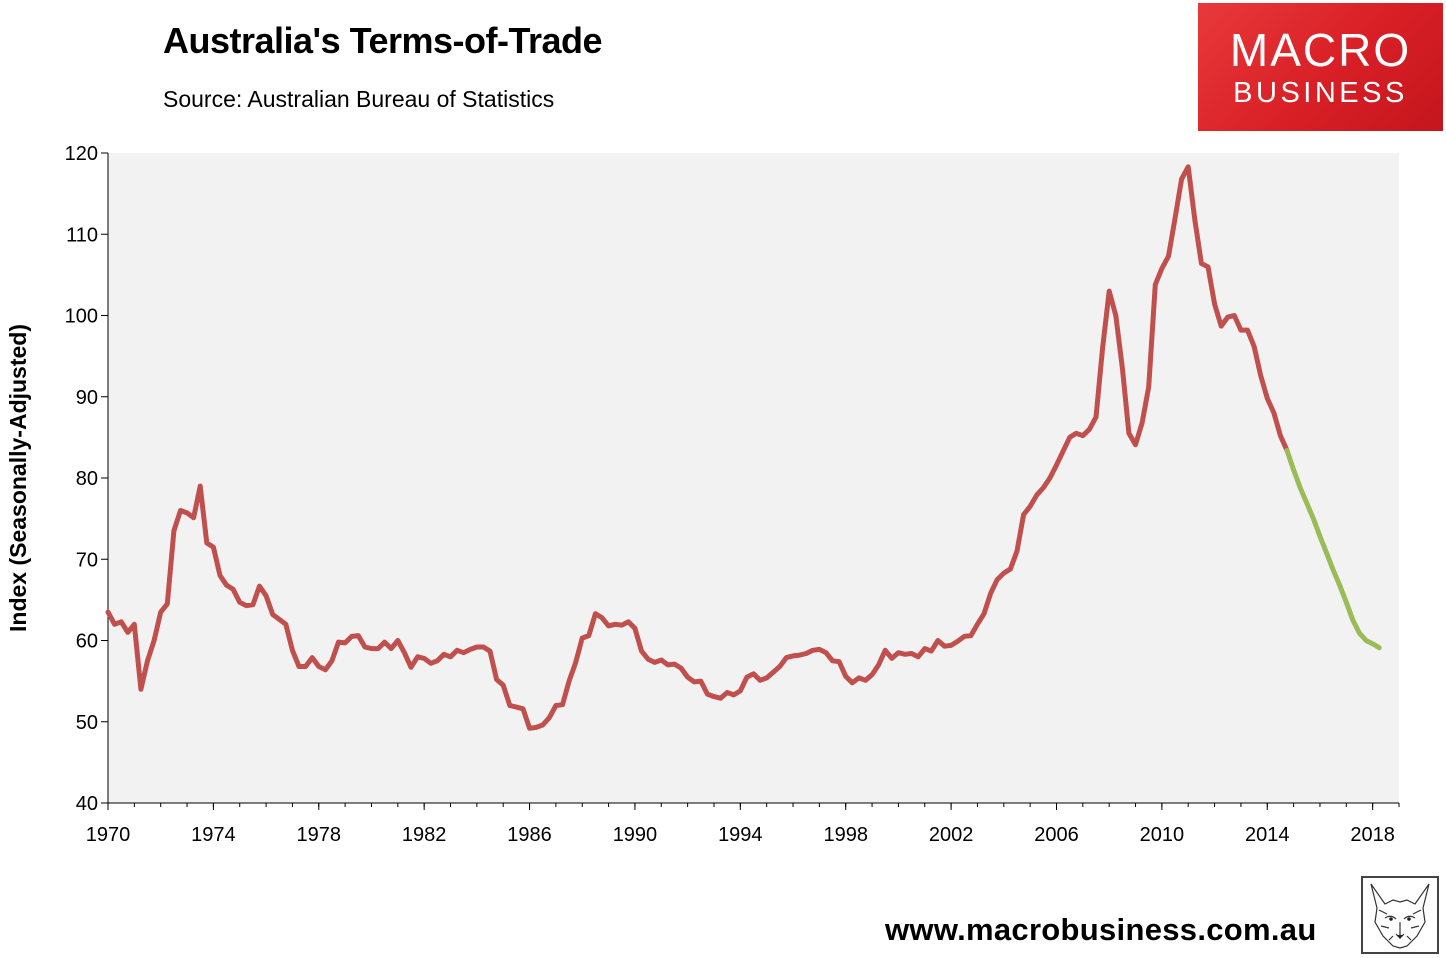 Image resolution: width=1446 pixels, height=958 pixels. Describe the element at coordinates (319, 835) in the screenshot. I see `x-tick-label: 1978` at that location.